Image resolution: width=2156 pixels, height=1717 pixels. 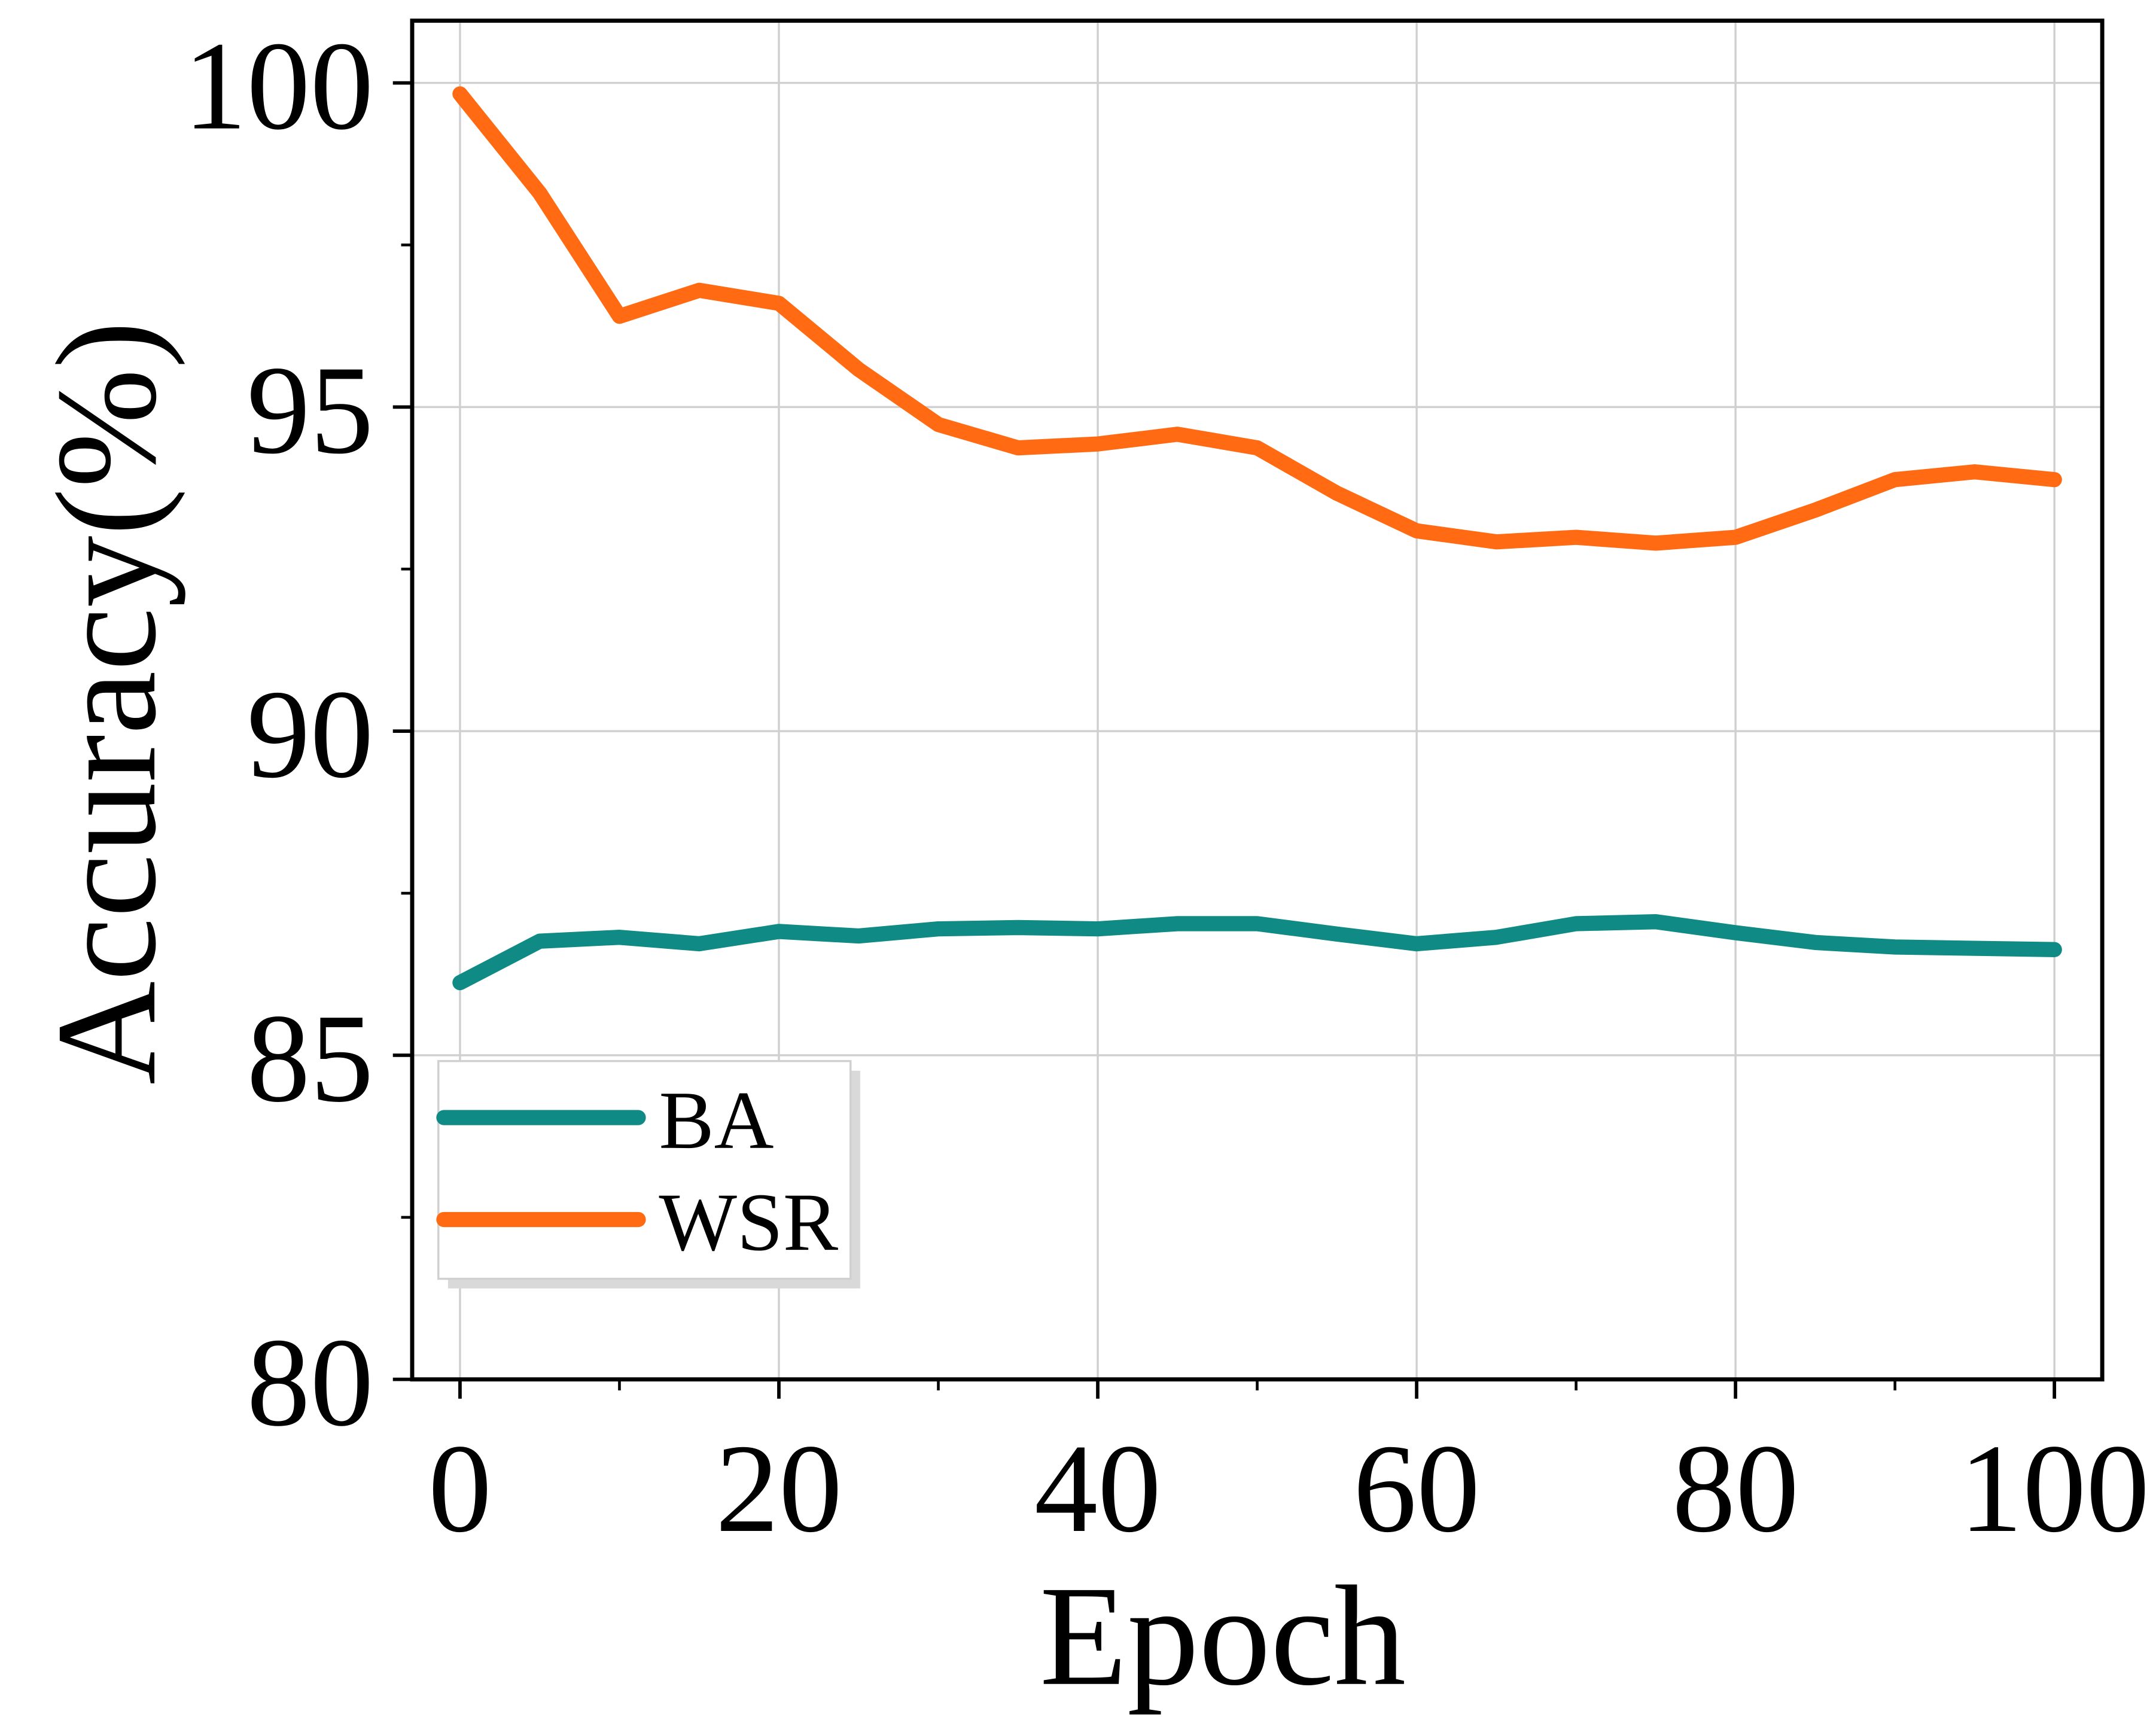 What do you see at coordinates (105, 703) in the screenshot?
I see `y-axis-label: Accuracy(%)` at bounding box center [105, 703].